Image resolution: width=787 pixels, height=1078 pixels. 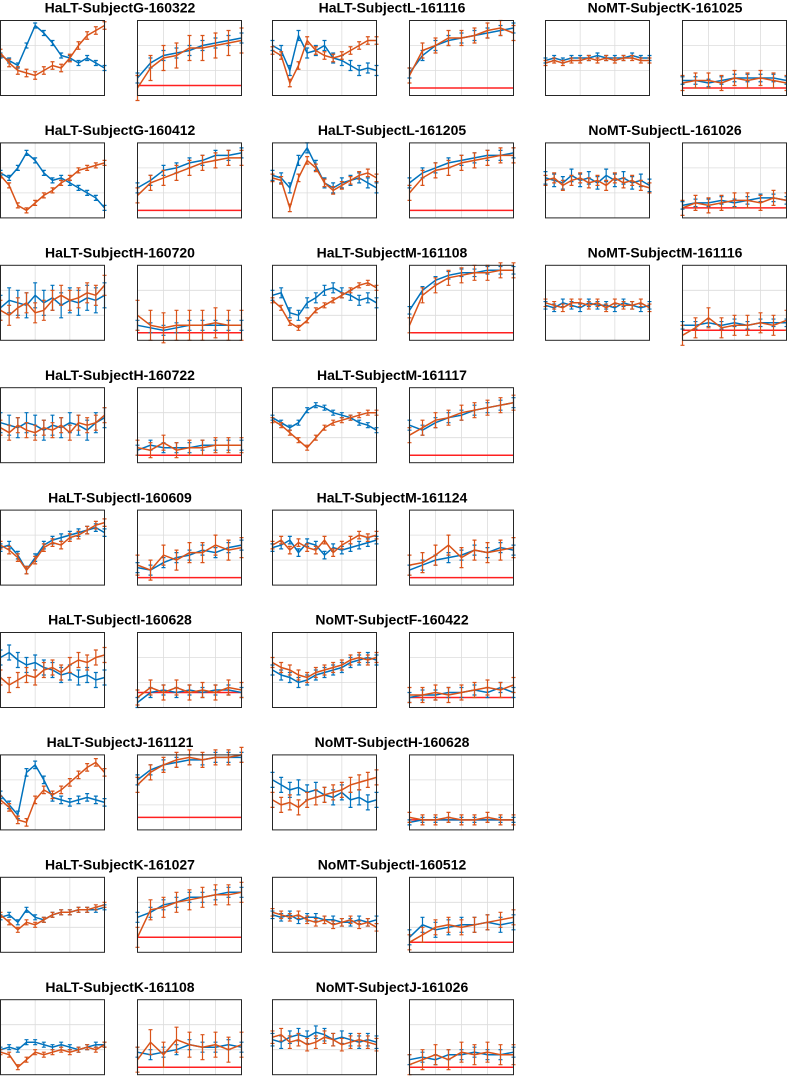 I want to click on panel-title: HaLT-SubjectG-160412, so click(x=120, y=130).